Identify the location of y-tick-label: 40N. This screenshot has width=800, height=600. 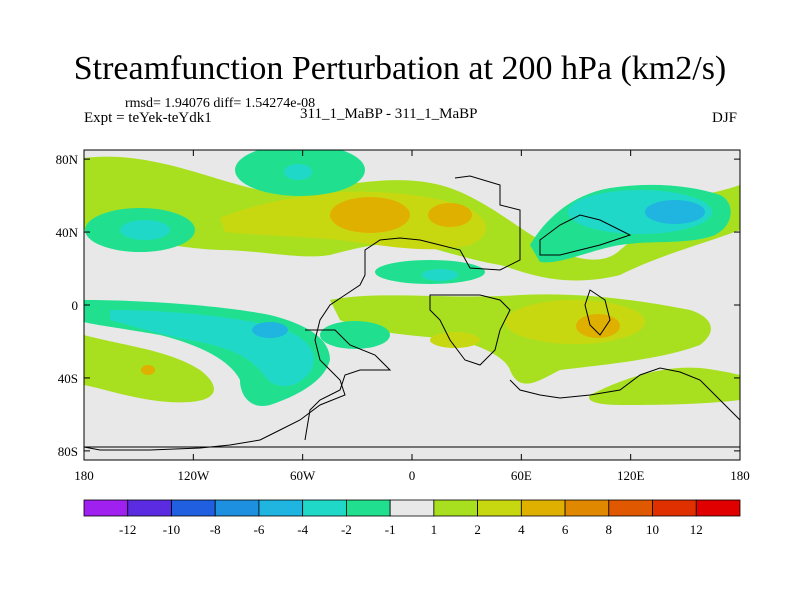
(67, 232).